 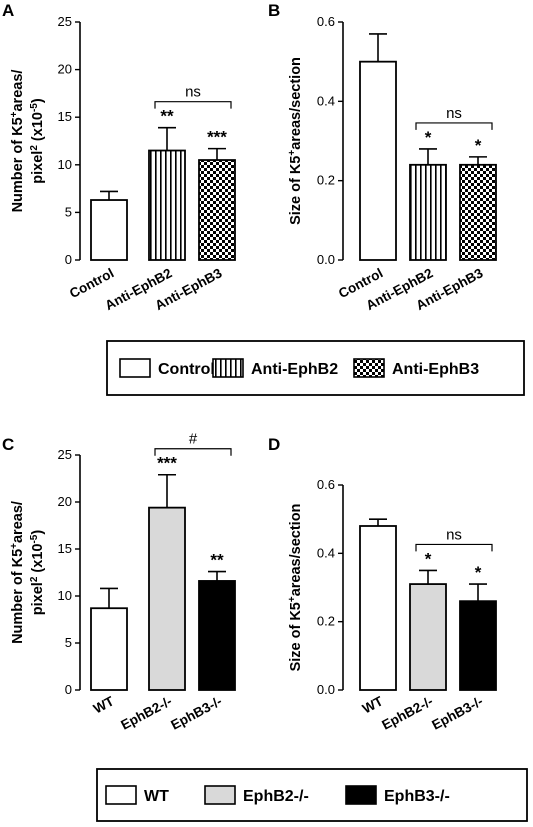 What do you see at coordinates (8, 10) in the screenshot?
I see `panel-letter: A` at bounding box center [8, 10].